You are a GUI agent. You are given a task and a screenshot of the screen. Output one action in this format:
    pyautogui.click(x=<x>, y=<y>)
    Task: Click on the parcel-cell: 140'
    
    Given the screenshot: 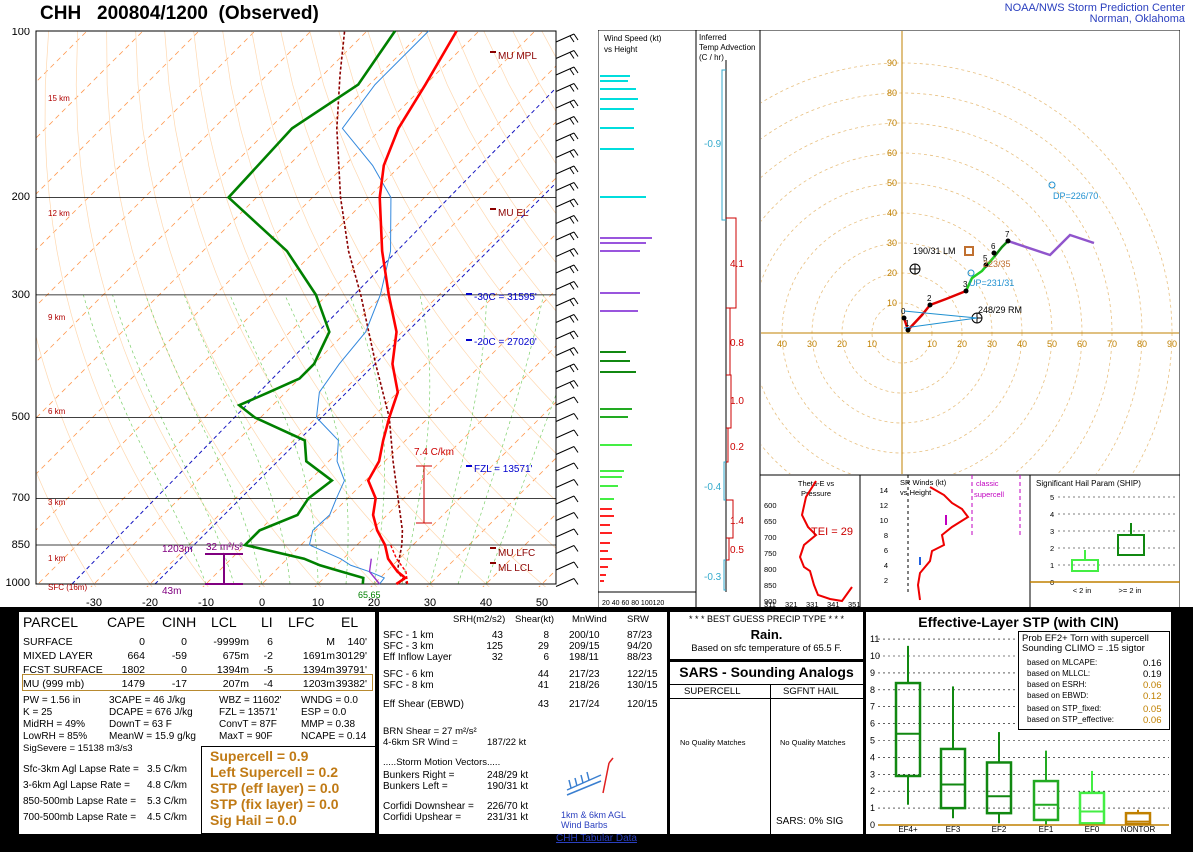 What is the action you would take?
    pyautogui.click(x=357, y=642)
    